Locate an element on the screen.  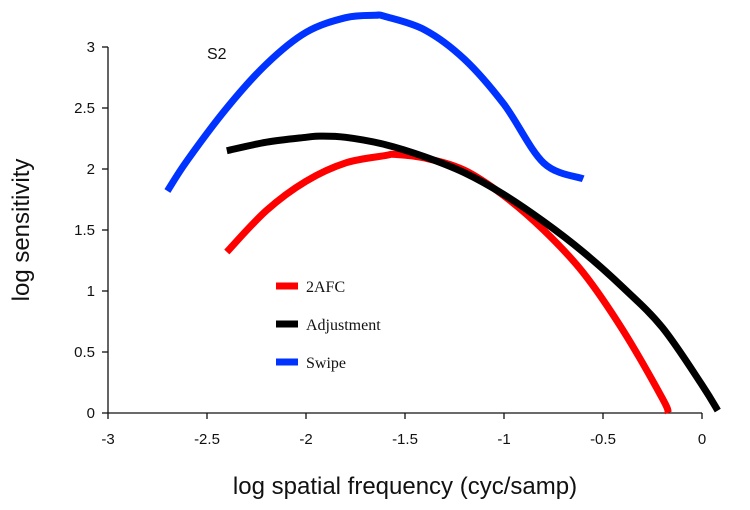
x-tick-label: -0.5 is located at coordinates (603, 439).